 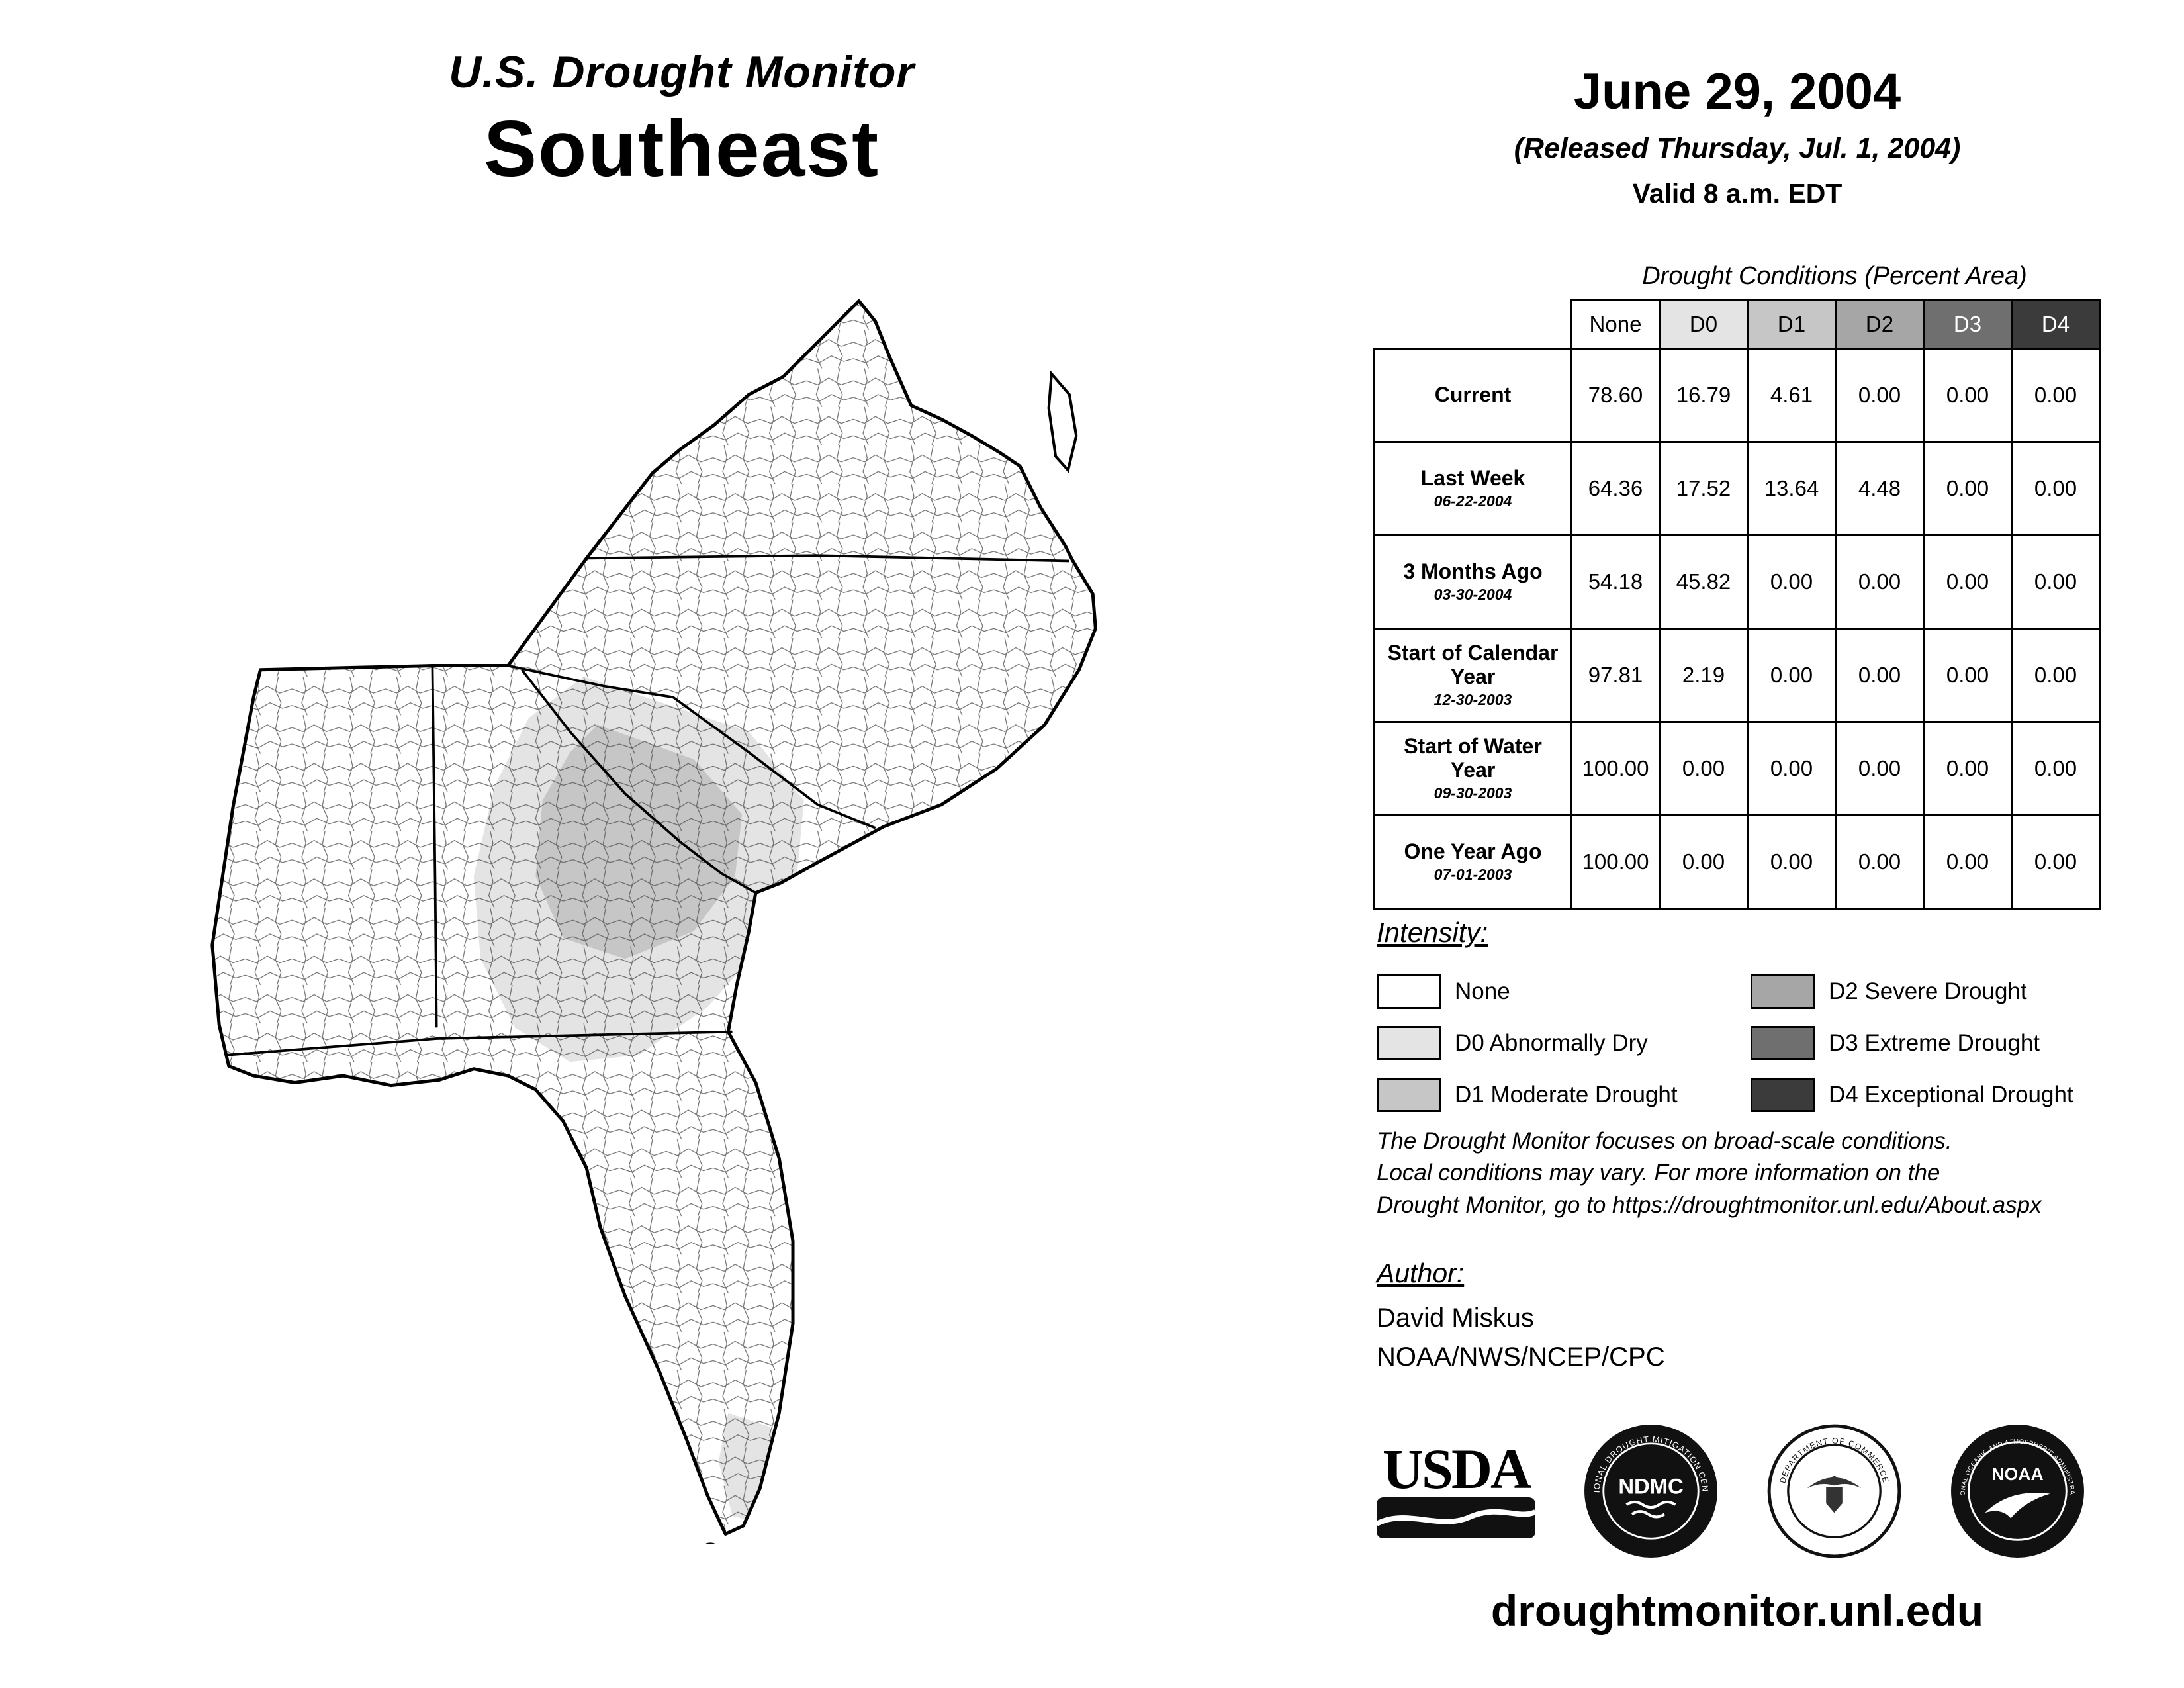 What do you see at coordinates (1473, 862) in the screenshot?
I see `row-label-one-year-ago: One Year Ago 07-01-2003` at bounding box center [1473, 862].